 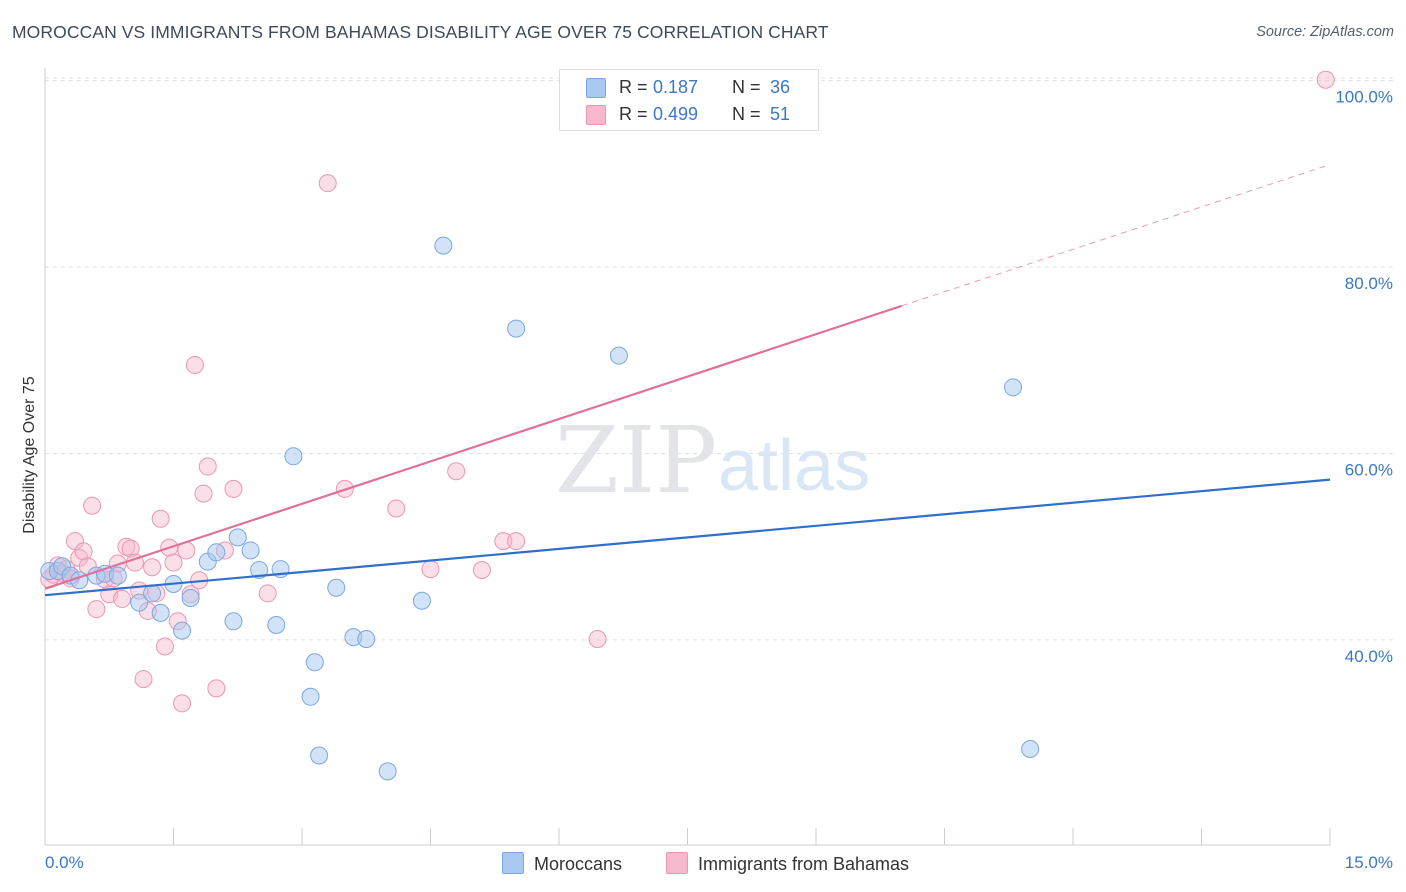 What do you see at coordinates (1364, 97) in the screenshot?
I see `y-tick-label: 100.0%` at bounding box center [1364, 97].